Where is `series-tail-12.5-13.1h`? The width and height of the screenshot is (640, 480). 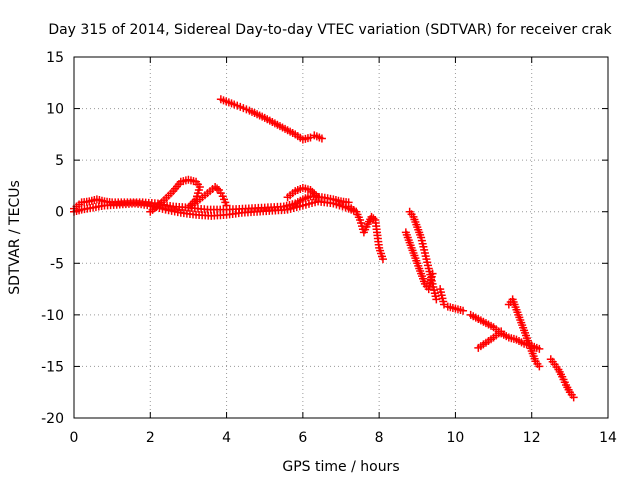
series-tail-12.5-13.1h is located at coordinates (562, 378).